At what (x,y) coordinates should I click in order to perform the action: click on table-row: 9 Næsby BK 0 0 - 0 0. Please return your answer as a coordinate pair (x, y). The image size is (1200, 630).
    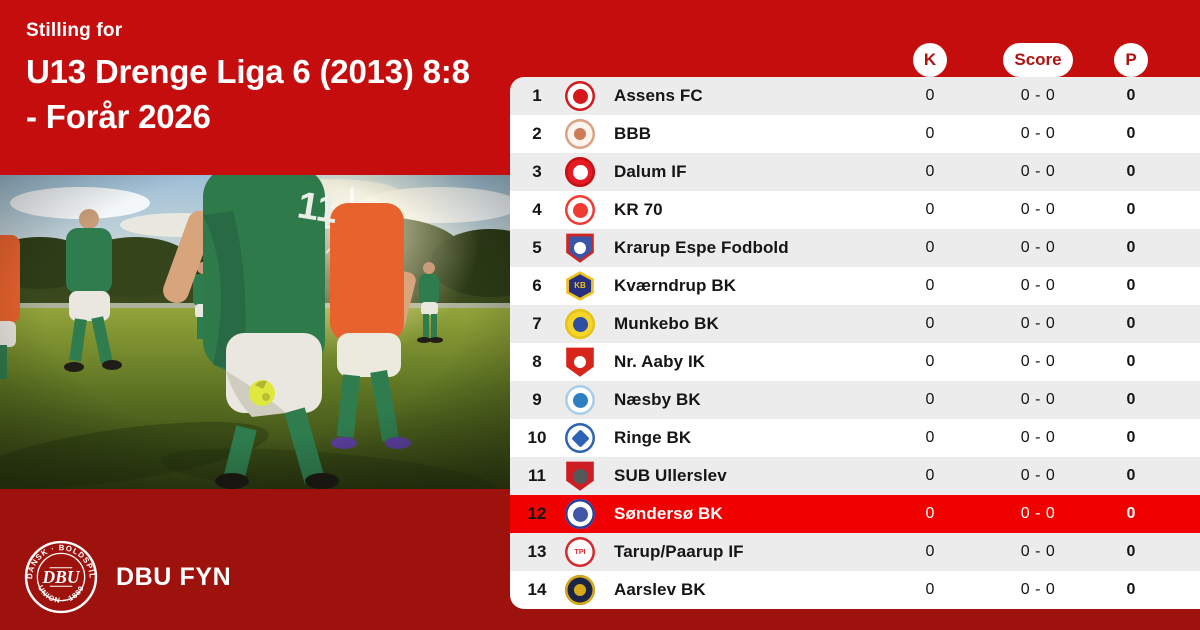
    Looking at the image, I should click on (855, 400).